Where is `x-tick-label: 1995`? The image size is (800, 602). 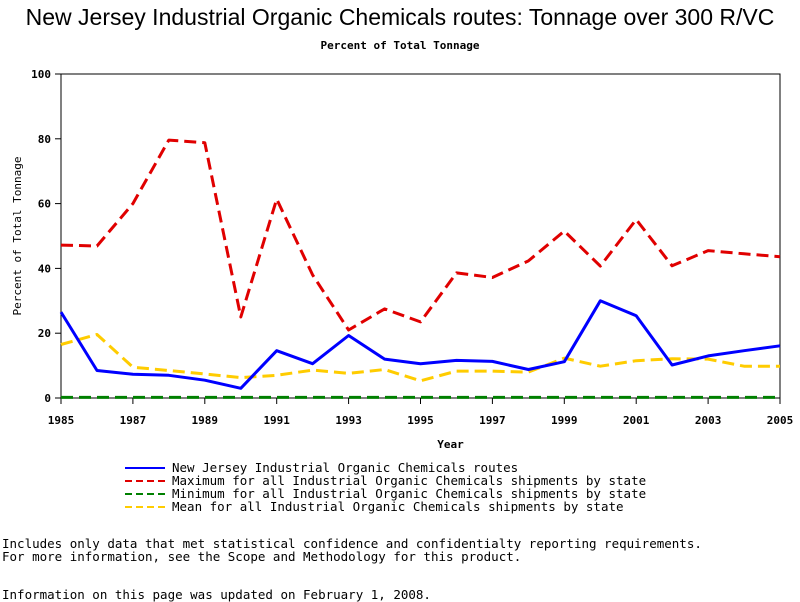 x-tick-label: 1995 is located at coordinates (420, 420).